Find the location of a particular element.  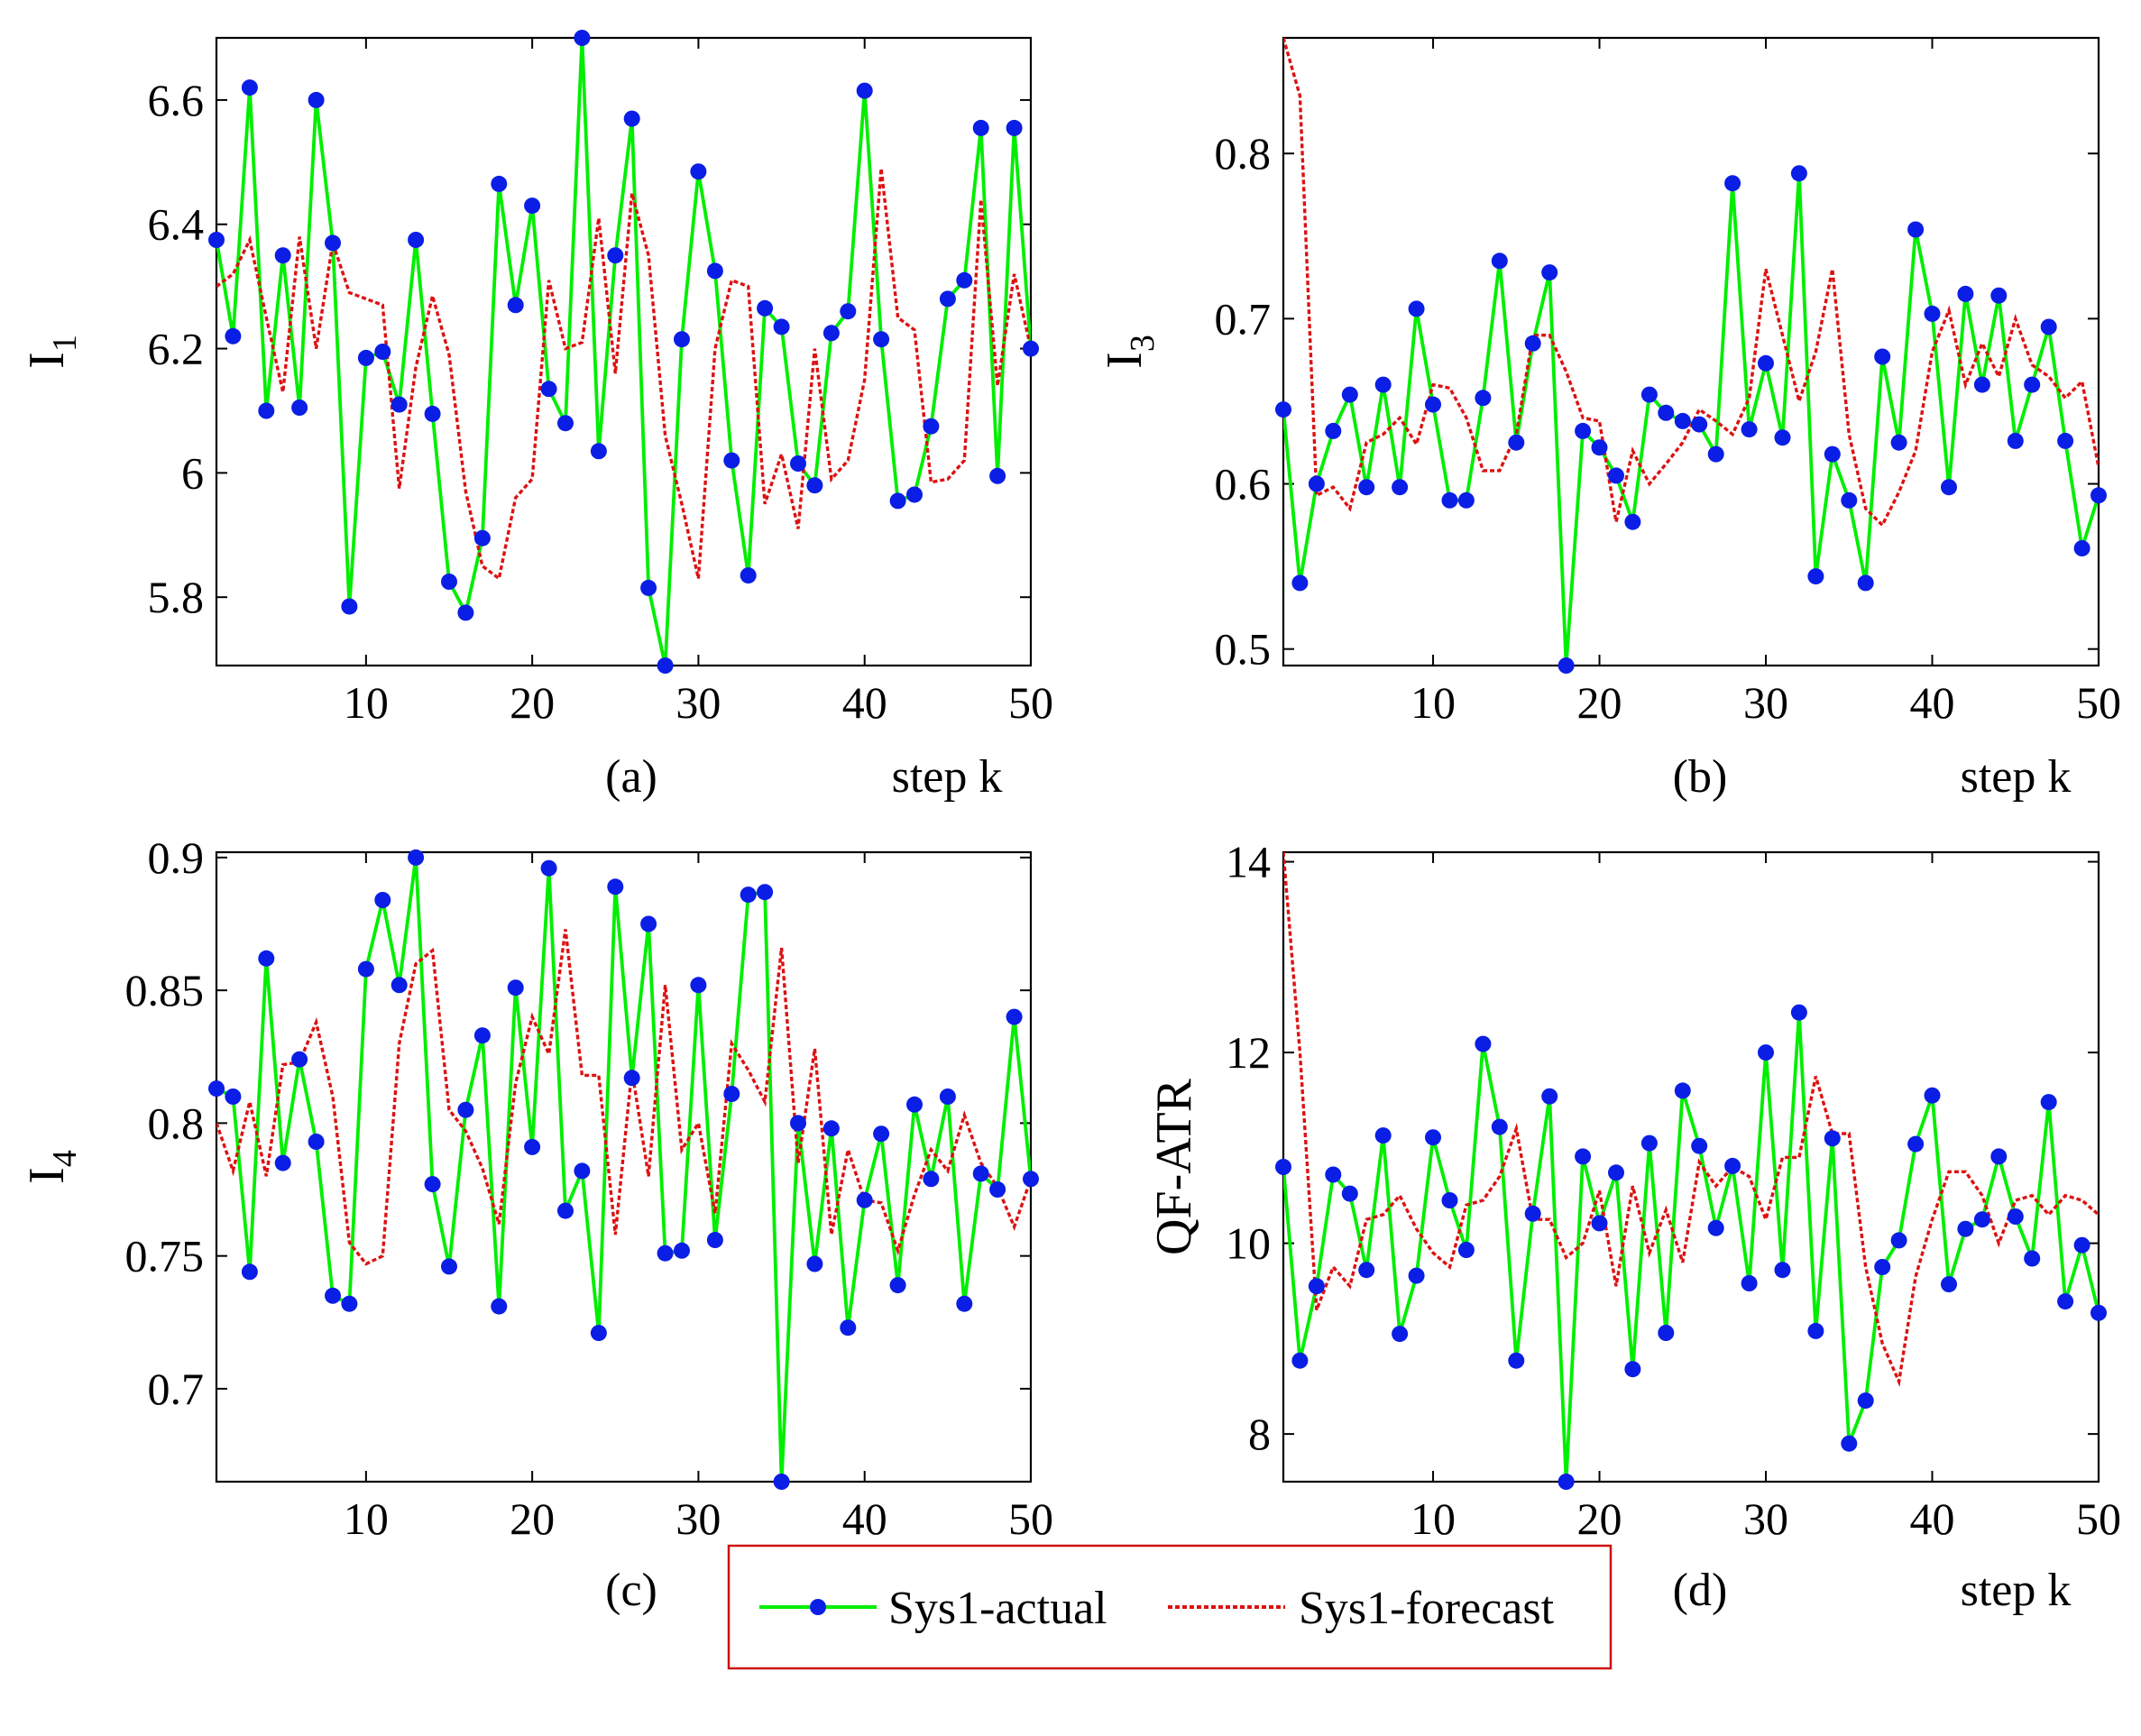

panel-d-xtick-label: 30 is located at coordinates (1766, 1518).